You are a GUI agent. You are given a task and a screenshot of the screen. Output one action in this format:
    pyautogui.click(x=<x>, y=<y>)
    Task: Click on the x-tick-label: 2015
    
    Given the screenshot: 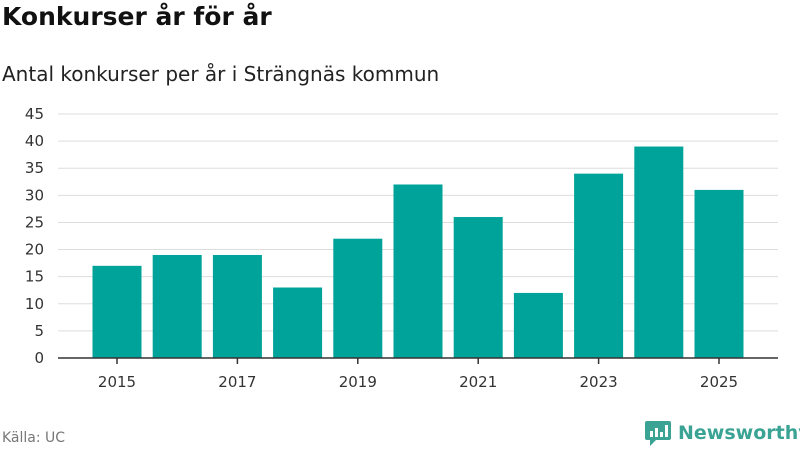 What is the action you would take?
    pyautogui.click(x=117, y=382)
    